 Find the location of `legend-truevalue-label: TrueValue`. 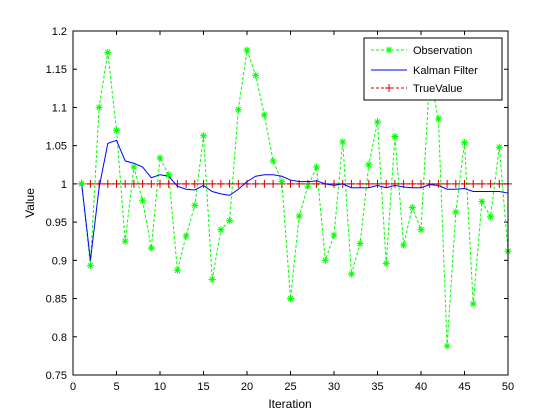

legend-truevalue-label: TrueValue is located at coordinates (438, 89).